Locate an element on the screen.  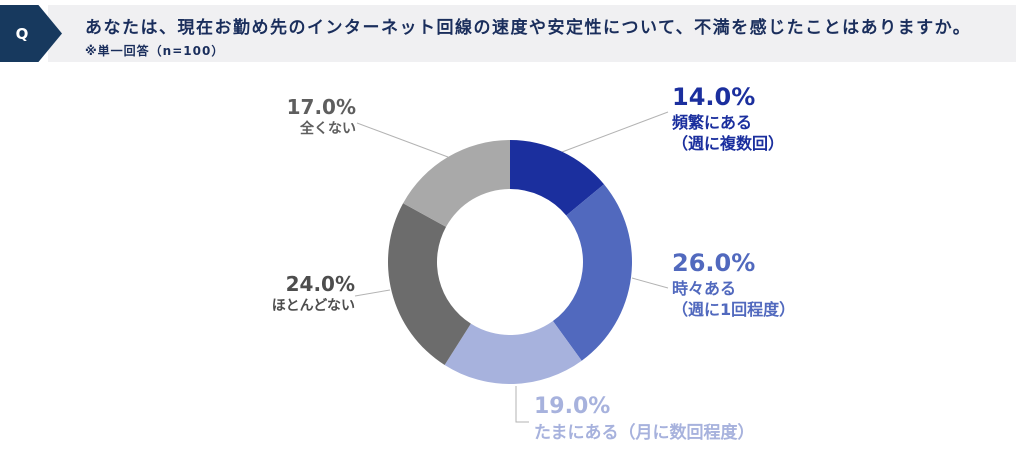
percent-value: 19.0% is located at coordinates (572, 406).